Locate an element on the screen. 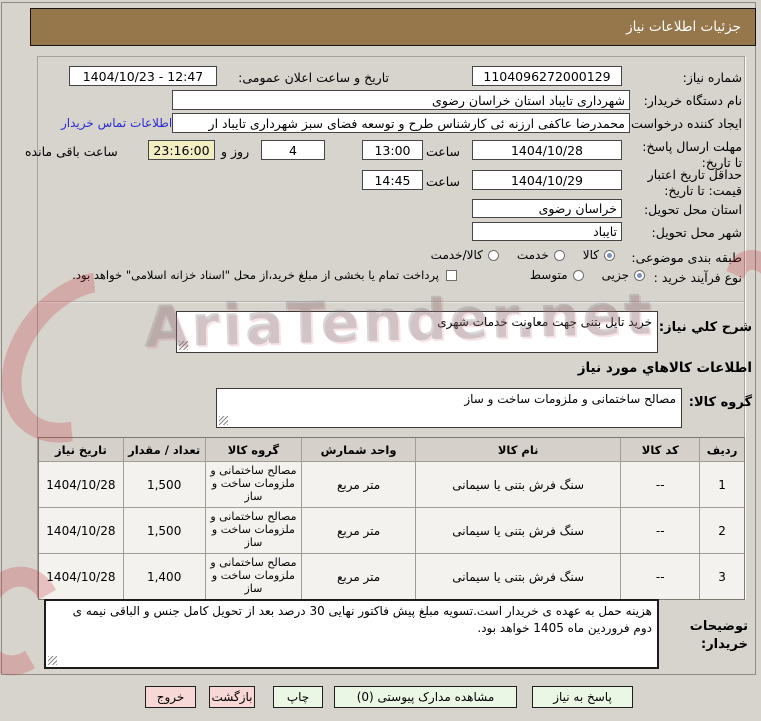 This screenshot has width=761, height=721. page-title: جزئیات اطلاعات نیاز is located at coordinates (684, 27).